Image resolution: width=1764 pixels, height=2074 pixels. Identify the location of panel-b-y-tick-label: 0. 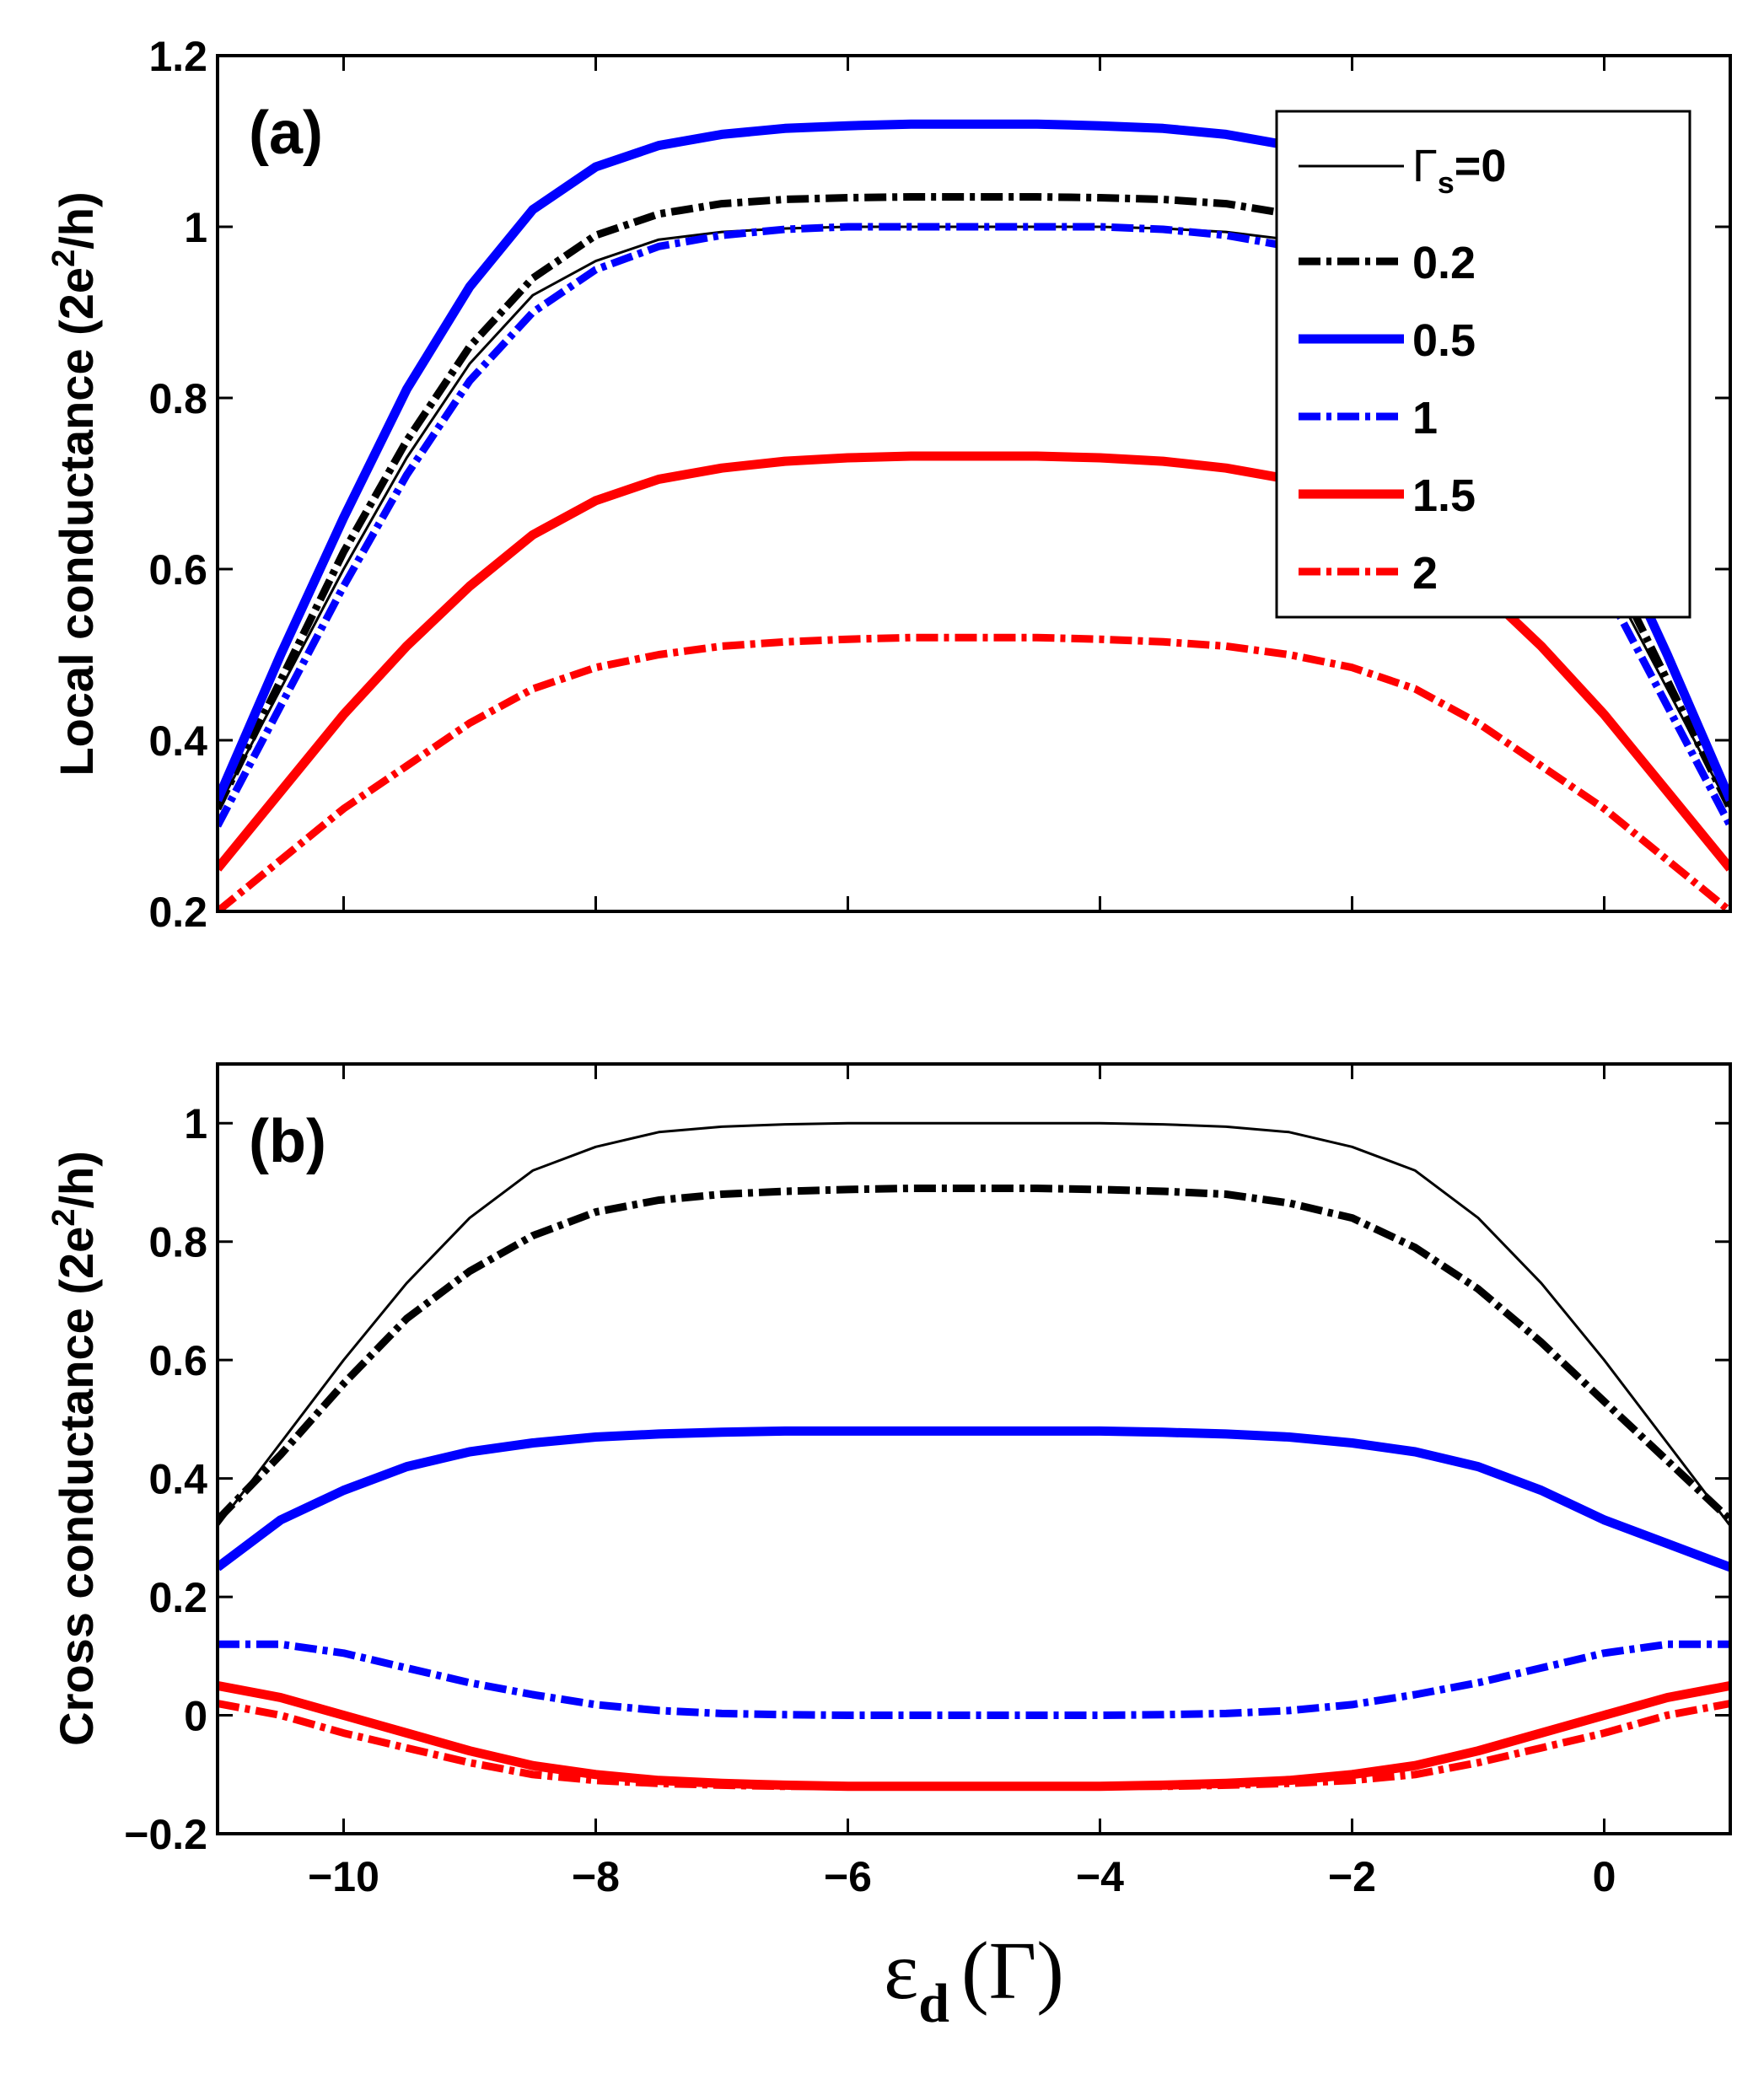
(195, 1717).